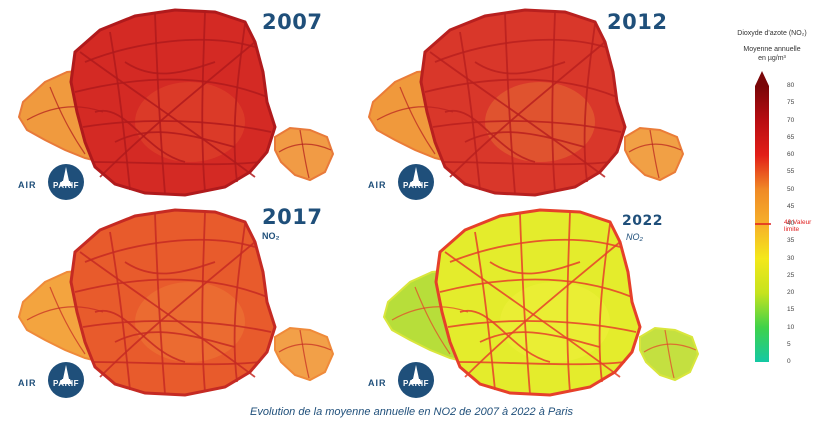 The height and width of the screenshot is (426, 823). I want to click on year-label-2007: 2007, so click(292, 22).